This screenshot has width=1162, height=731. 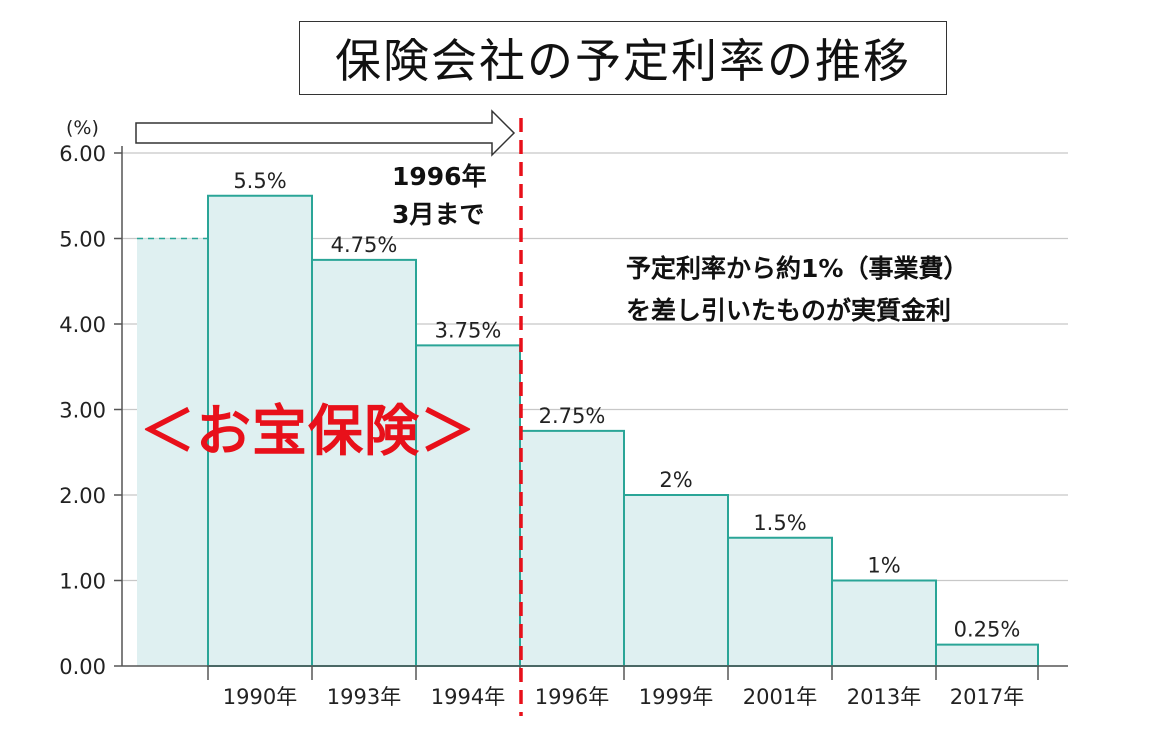 I want to click on x-tick-label: 2017年, so click(x=987, y=697).